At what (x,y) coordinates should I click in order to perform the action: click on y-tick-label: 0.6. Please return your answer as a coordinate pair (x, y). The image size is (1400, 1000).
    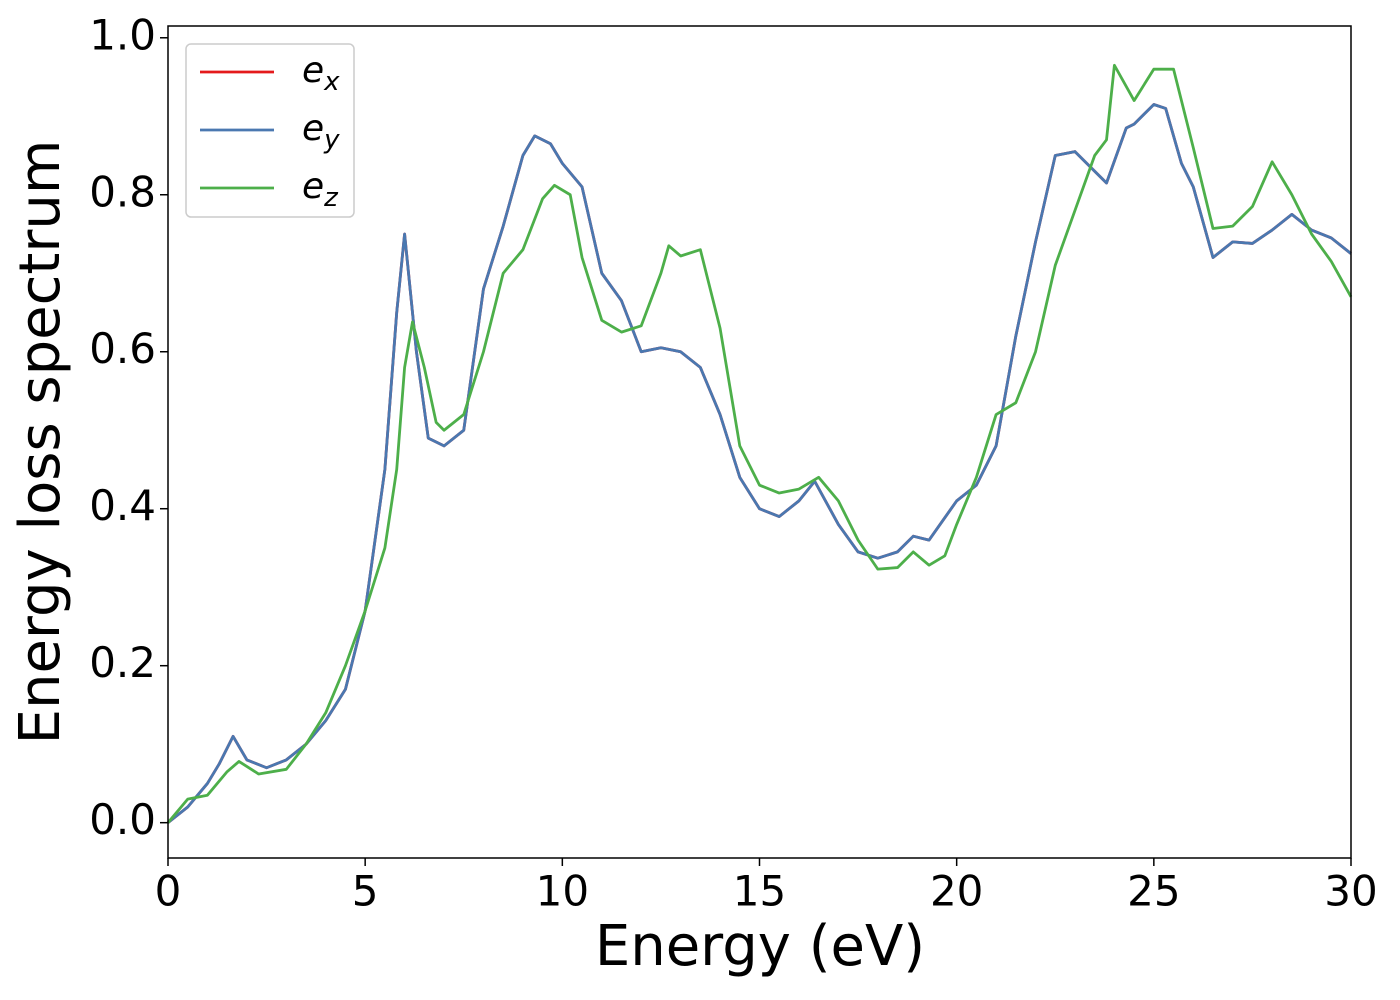
    Looking at the image, I should click on (122, 348).